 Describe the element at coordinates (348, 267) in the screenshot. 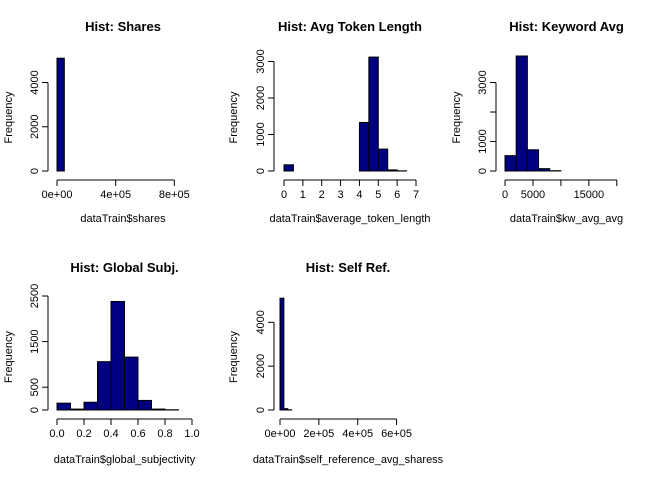

I see `chart-title: Hist: Self Ref.` at that location.